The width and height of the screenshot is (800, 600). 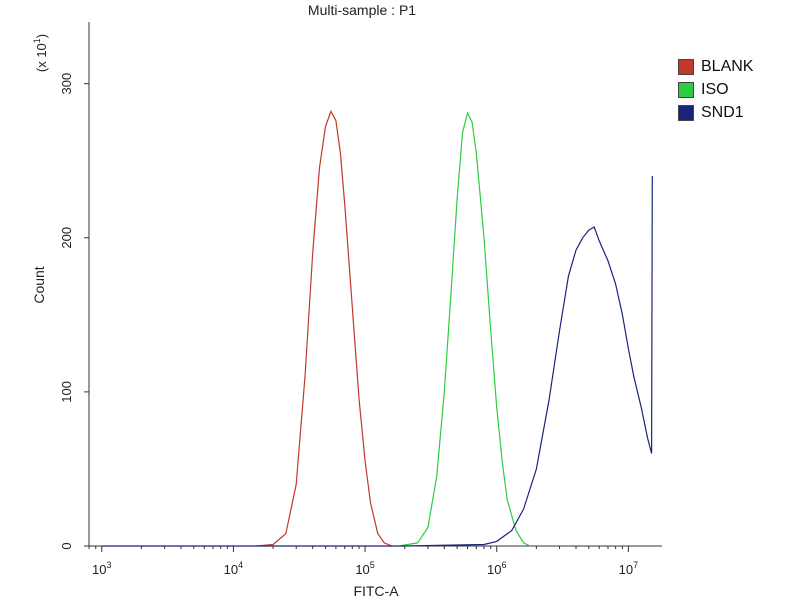 I want to click on y-multiplier-exp: 1, so click(x=37, y=40).